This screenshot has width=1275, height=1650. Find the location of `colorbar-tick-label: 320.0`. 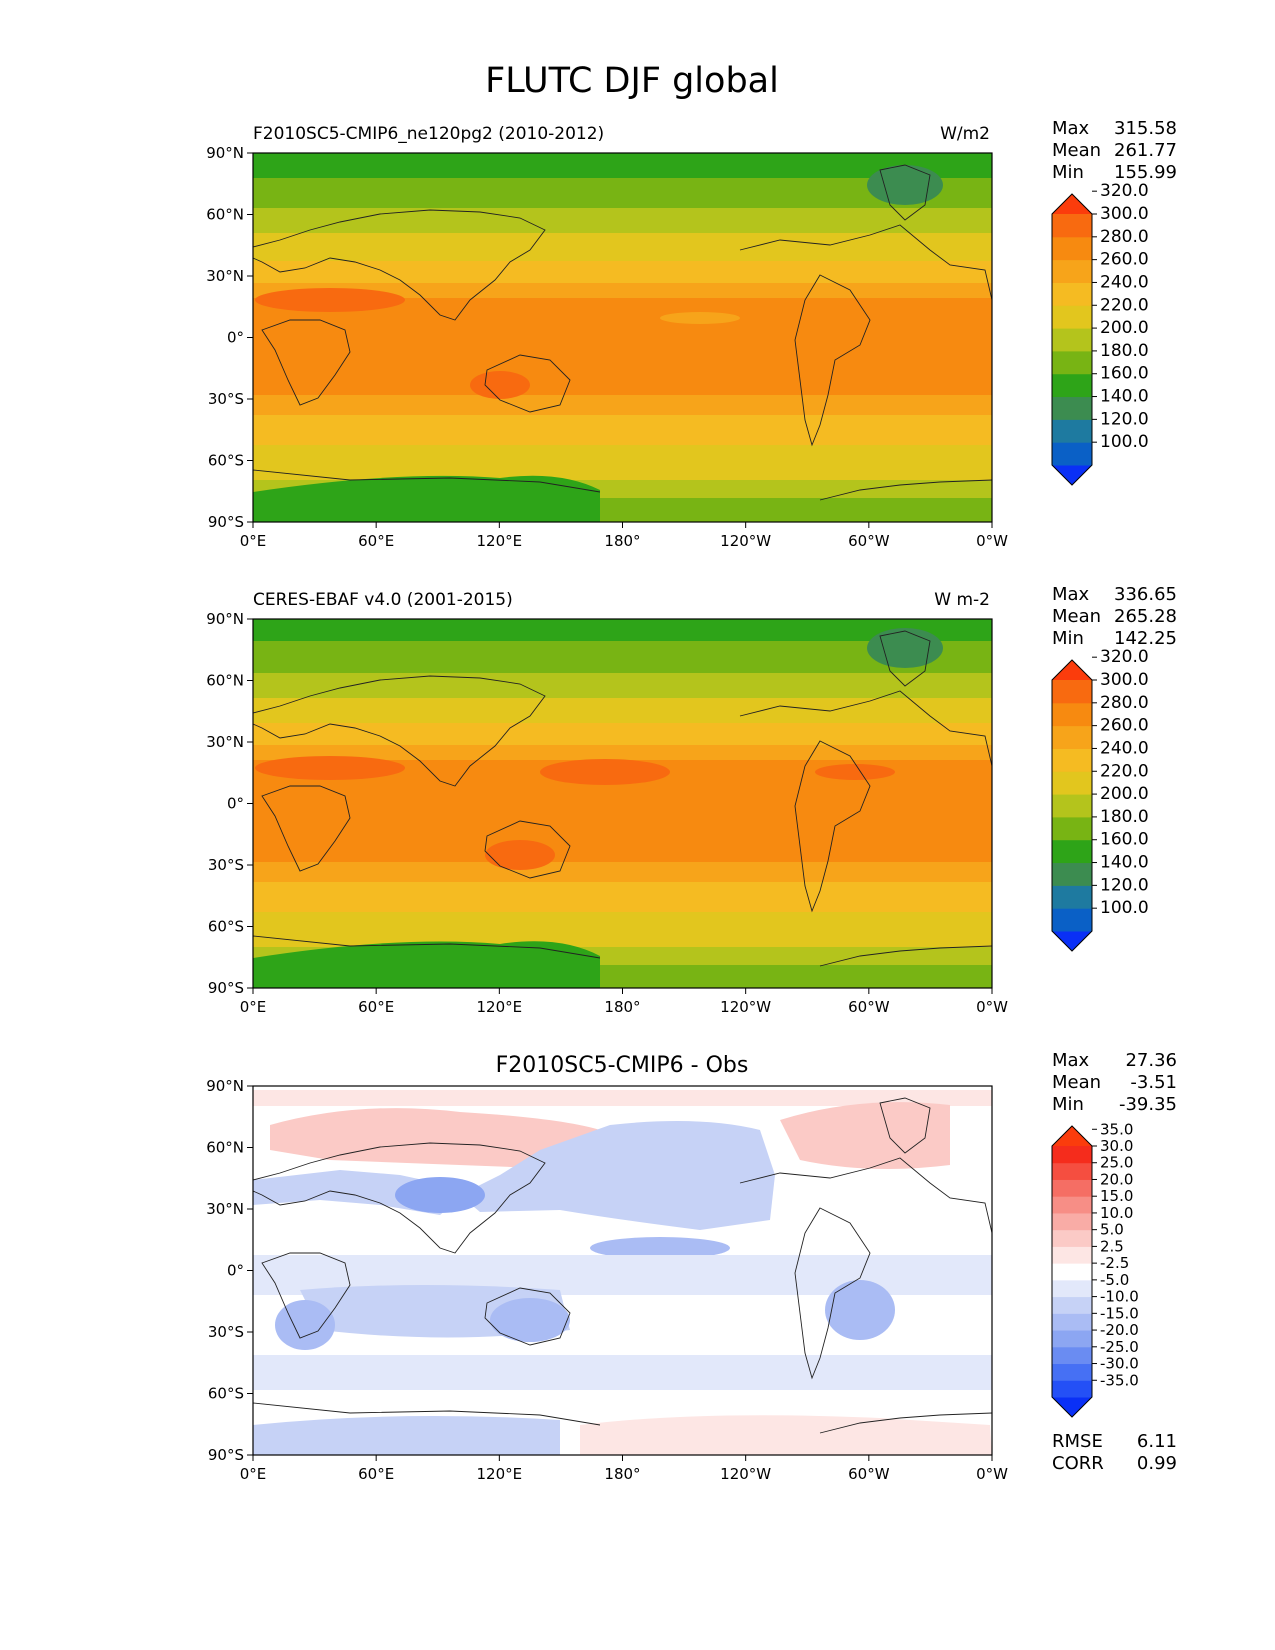

colorbar-tick-label: 320.0 is located at coordinates (1124, 191).